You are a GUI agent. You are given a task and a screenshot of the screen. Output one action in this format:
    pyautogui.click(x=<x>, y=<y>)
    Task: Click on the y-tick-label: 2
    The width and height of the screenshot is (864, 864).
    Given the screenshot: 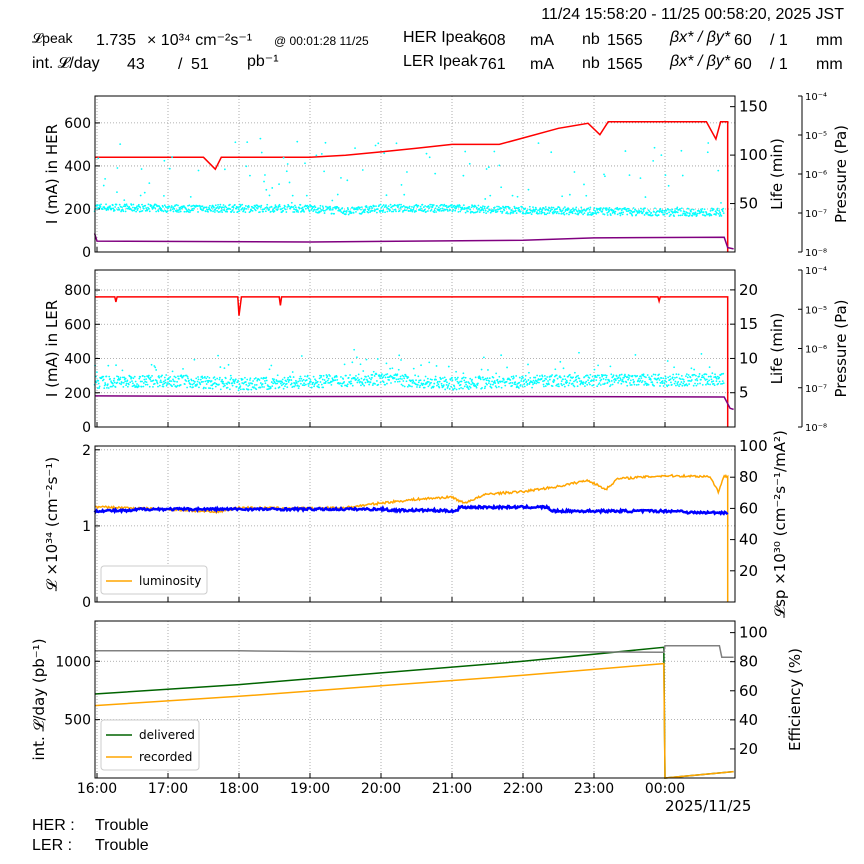 What is the action you would take?
    pyautogui.click(x=86, y=451)
    